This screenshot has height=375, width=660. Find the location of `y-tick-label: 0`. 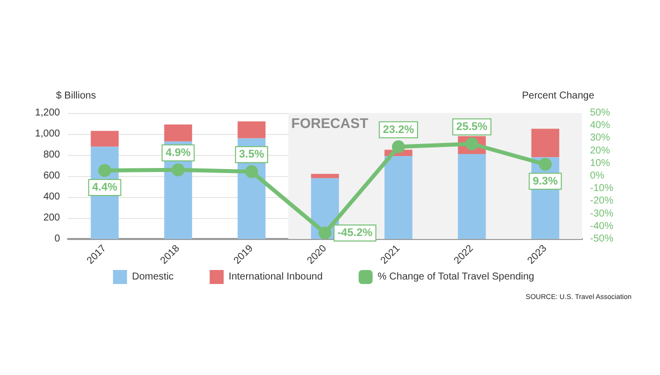

y-tick-label: 0 is located at coordinates (57, 239).